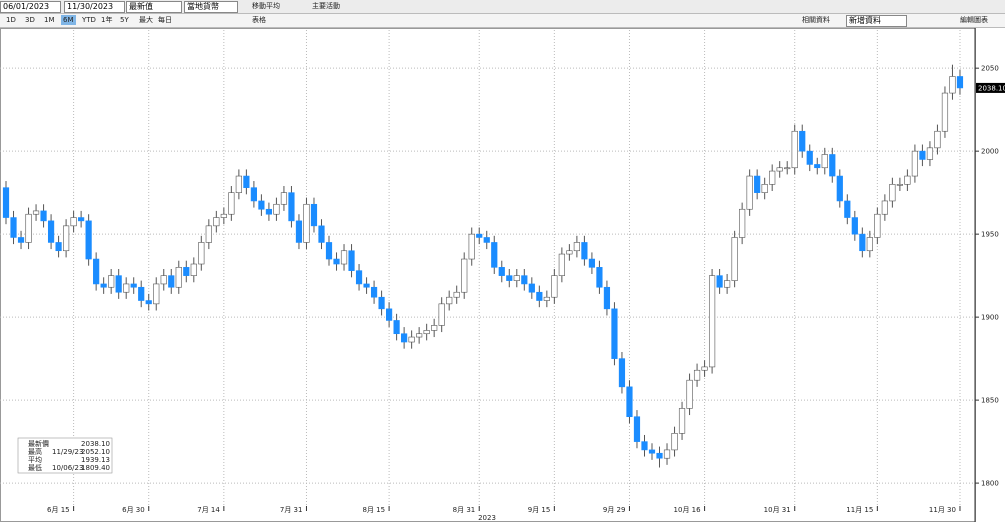 The height and width of the screenshot is (523, 1005). Describe the element at coordinates (68, 20) in the screenshot. I see `period-button: 6M` at that location.